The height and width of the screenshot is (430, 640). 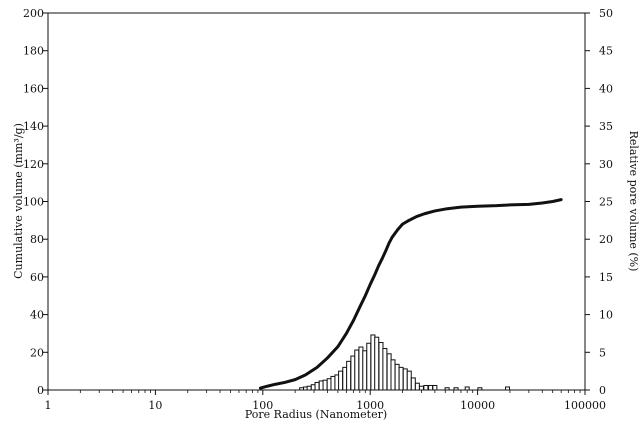 What do you see at coordinates (33, 164) in the screenshot?
I see `left-y-tick-label-6: 120` at bounding box center [33, 164].